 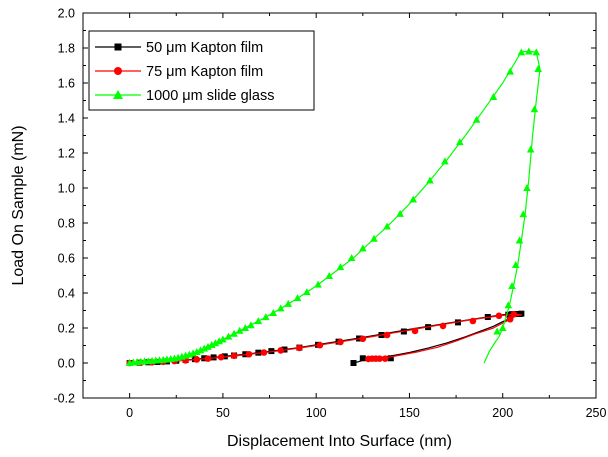 What do you see at coordinates (66, 84) in the screenshot?
I see `y-tick-label: 1.6` at bounding box center [66, 84].